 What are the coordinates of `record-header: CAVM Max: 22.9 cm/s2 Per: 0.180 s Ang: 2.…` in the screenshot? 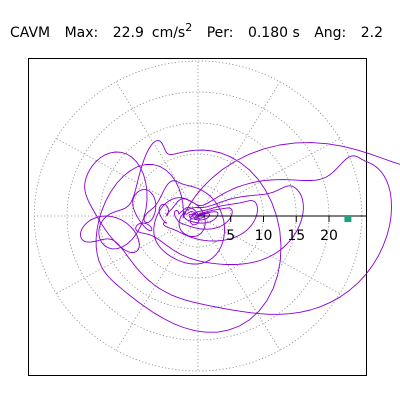 It's located at (196, 29).